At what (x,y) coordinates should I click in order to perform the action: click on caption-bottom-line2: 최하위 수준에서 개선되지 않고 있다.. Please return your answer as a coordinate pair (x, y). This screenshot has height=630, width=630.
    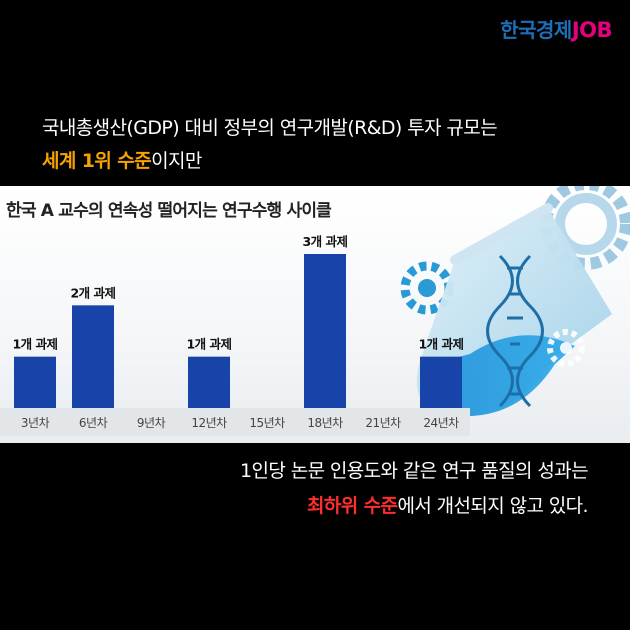
    Looking at the image, I should click on (308, 506).